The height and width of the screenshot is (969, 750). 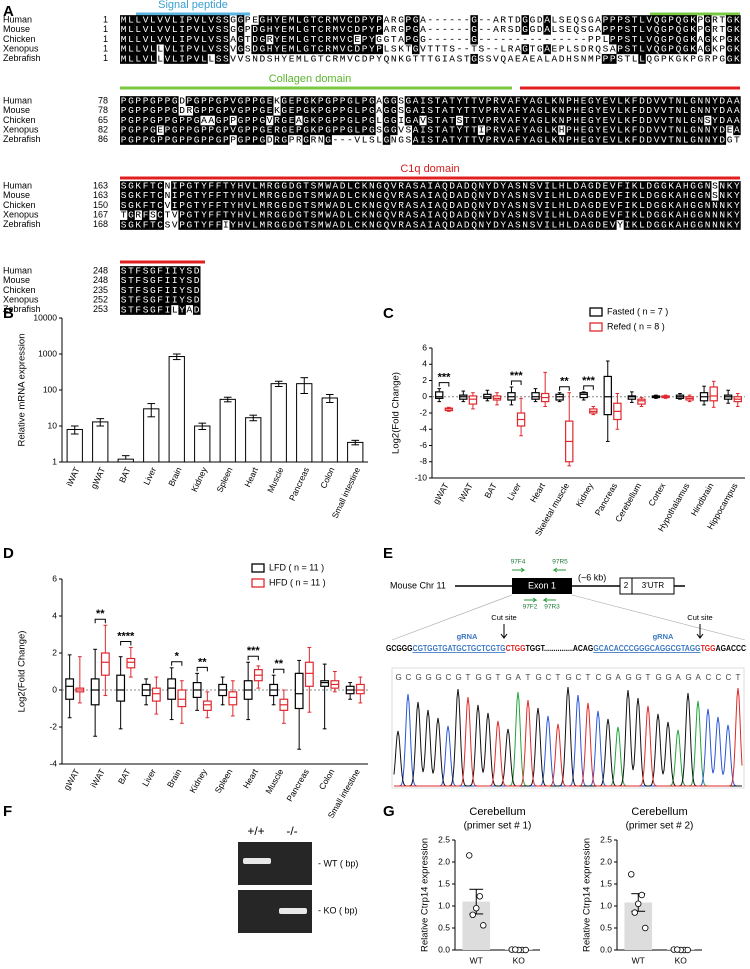 I want to click on genotype-label: +/+, so click(x=255, y=831).